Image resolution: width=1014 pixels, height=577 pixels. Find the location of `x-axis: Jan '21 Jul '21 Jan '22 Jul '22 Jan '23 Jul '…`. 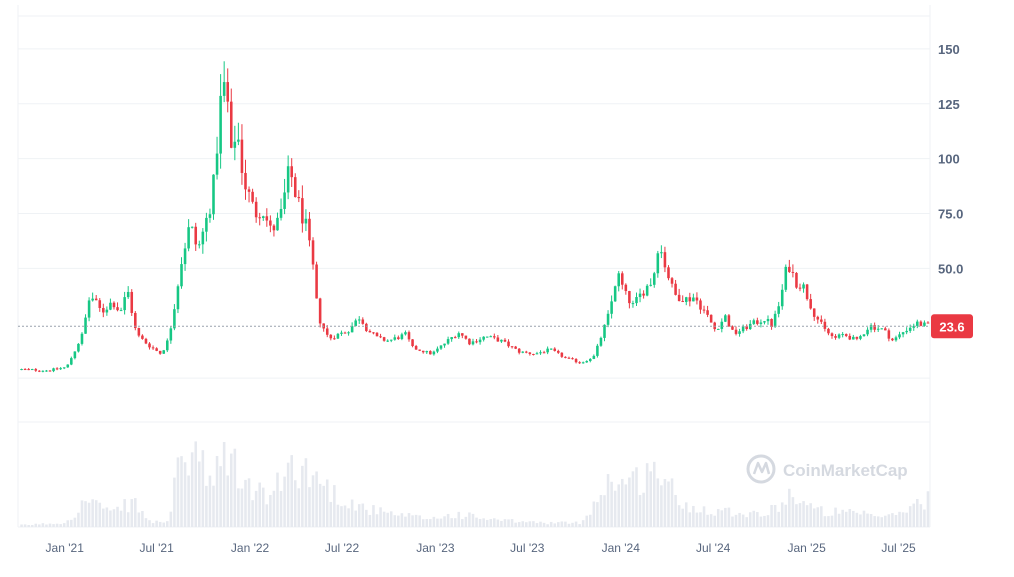

x-axis: Jan '21 Jul '21 Jan '22 Jul '22 Jan '23 Jul '… is located at coordinates (481, 548).